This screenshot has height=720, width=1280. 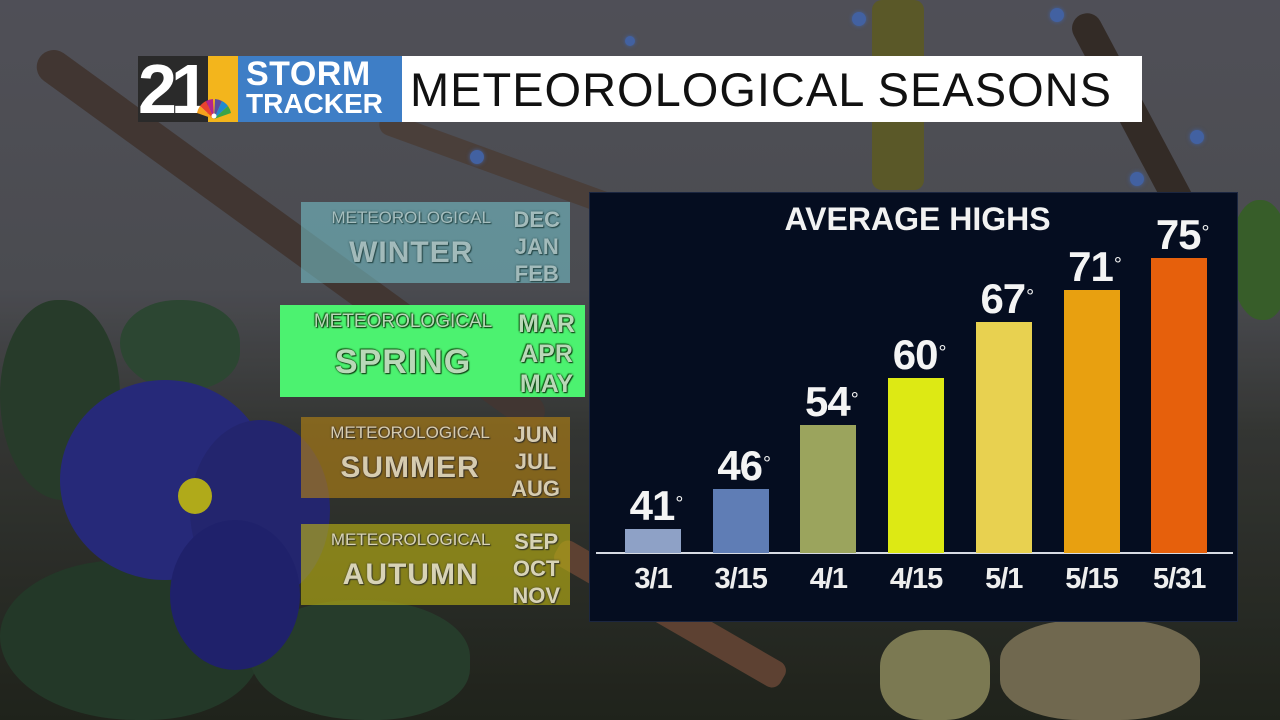 I want to click on x-tick-label: 4/15, so click(x=916, y=579).